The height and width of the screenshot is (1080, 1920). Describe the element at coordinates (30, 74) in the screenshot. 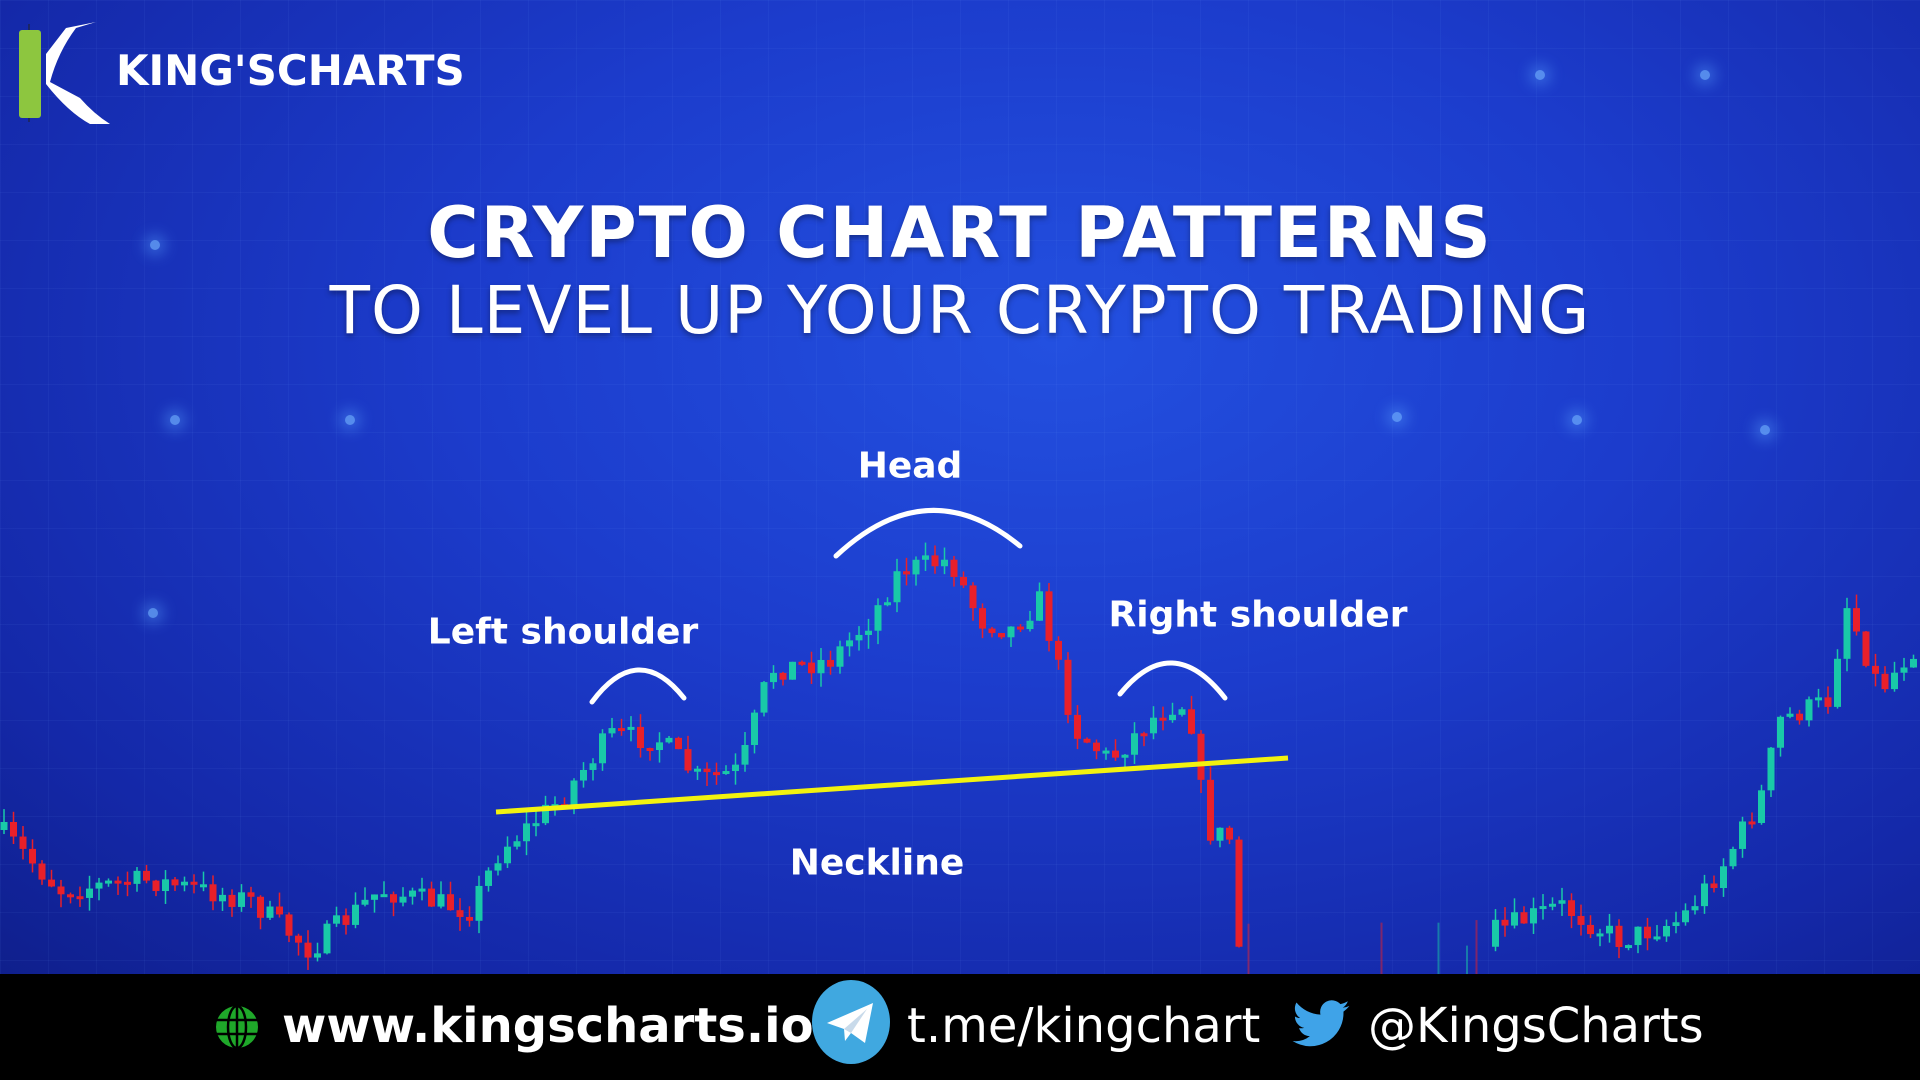

I see `logo-candle` at that location.